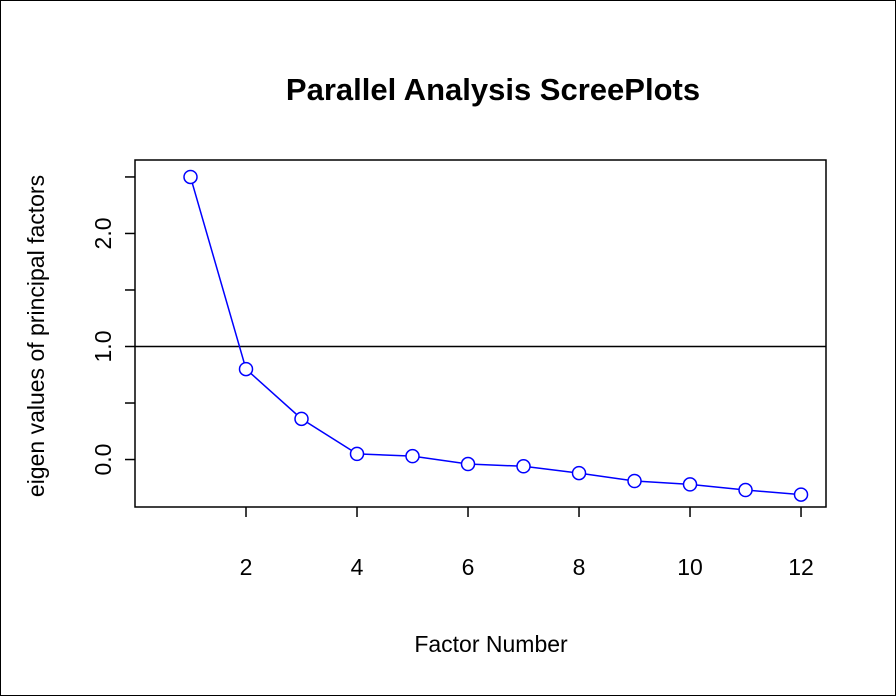  Describe the element at coordinates (801, 567) in the screenshot. I see `x-tick-label: 12` at that location.